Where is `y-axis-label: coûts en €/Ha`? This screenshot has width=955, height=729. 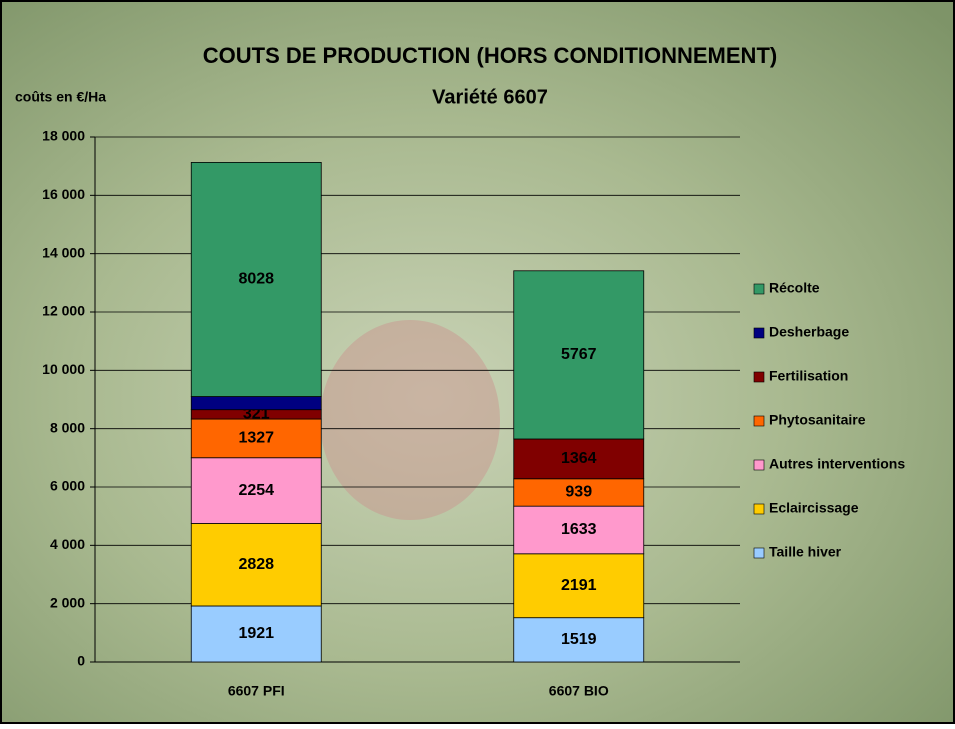
y-axis-label: coûts en €/Ha is located at coordinates (60, 97).